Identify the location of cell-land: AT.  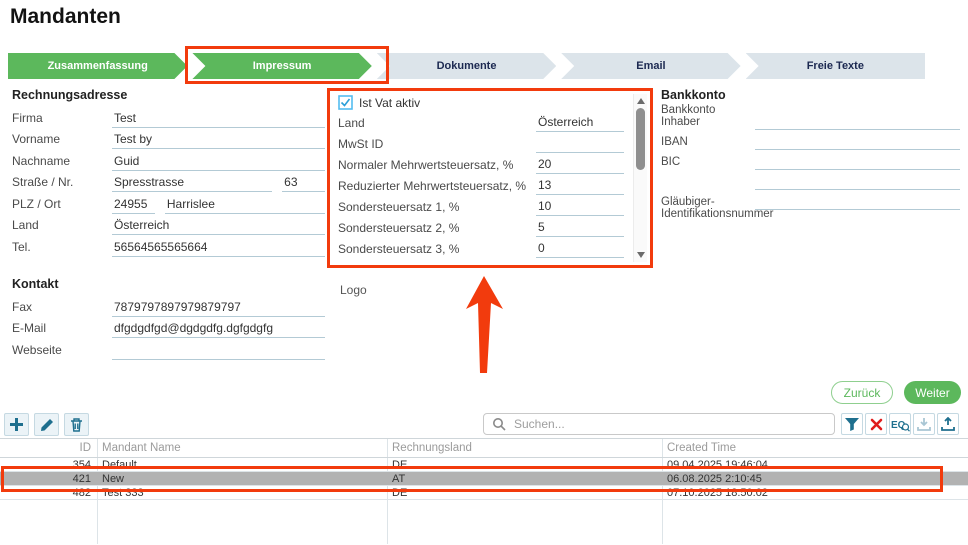
(399, 478).